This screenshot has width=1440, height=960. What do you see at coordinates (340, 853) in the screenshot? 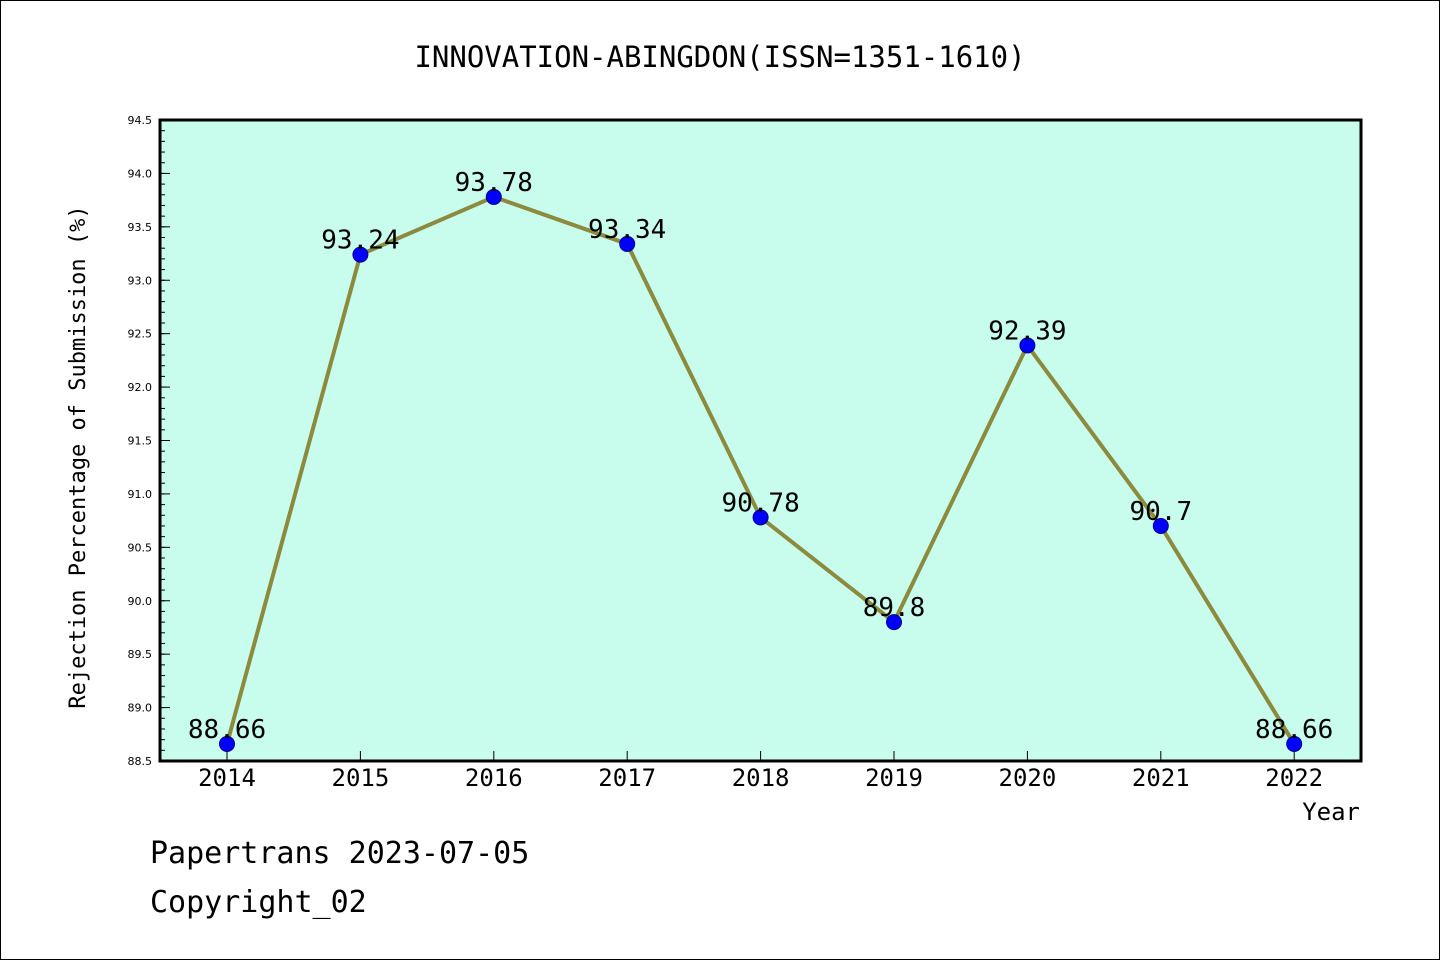
I see `footer-date: Papertrans 2023-07-05` at bounding box center [340, 853].